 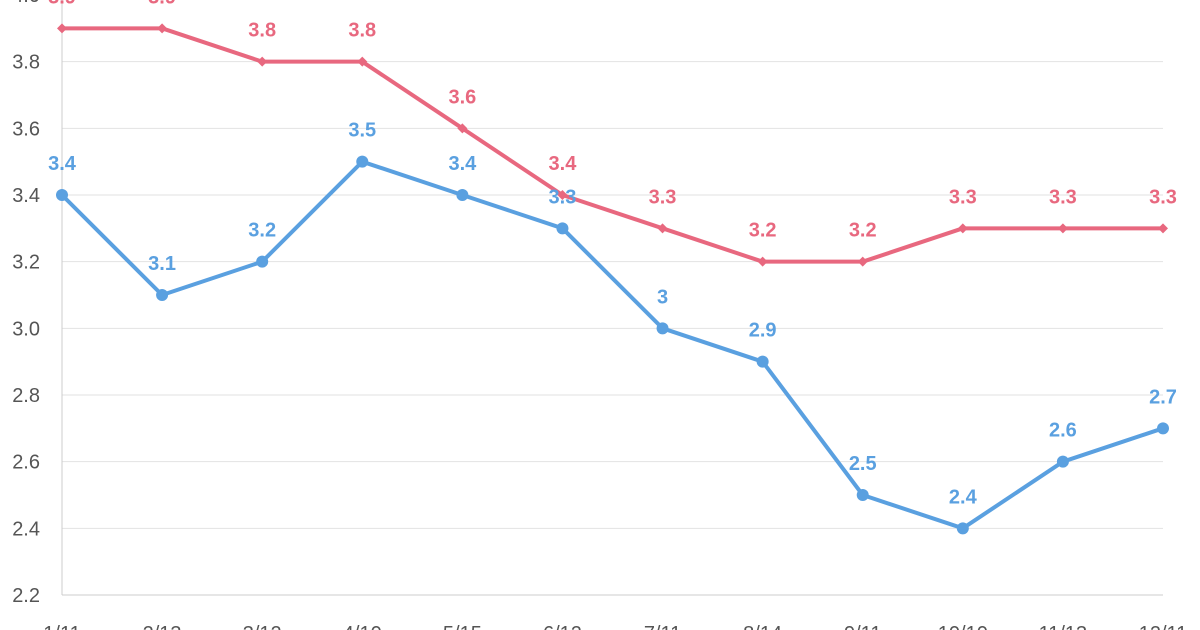 What do you see at coordinates (26, 329) in the screenshot?
I see `y-tick-label: 3.0` at bounding box center [26, 329].